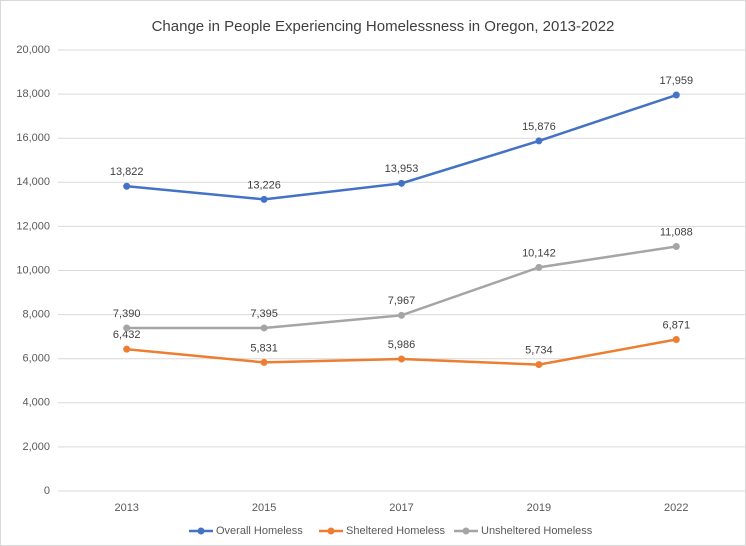  Describe the element at coordinates (676, 232) in the screenshot. I see `data-label: 11,088` at that location.